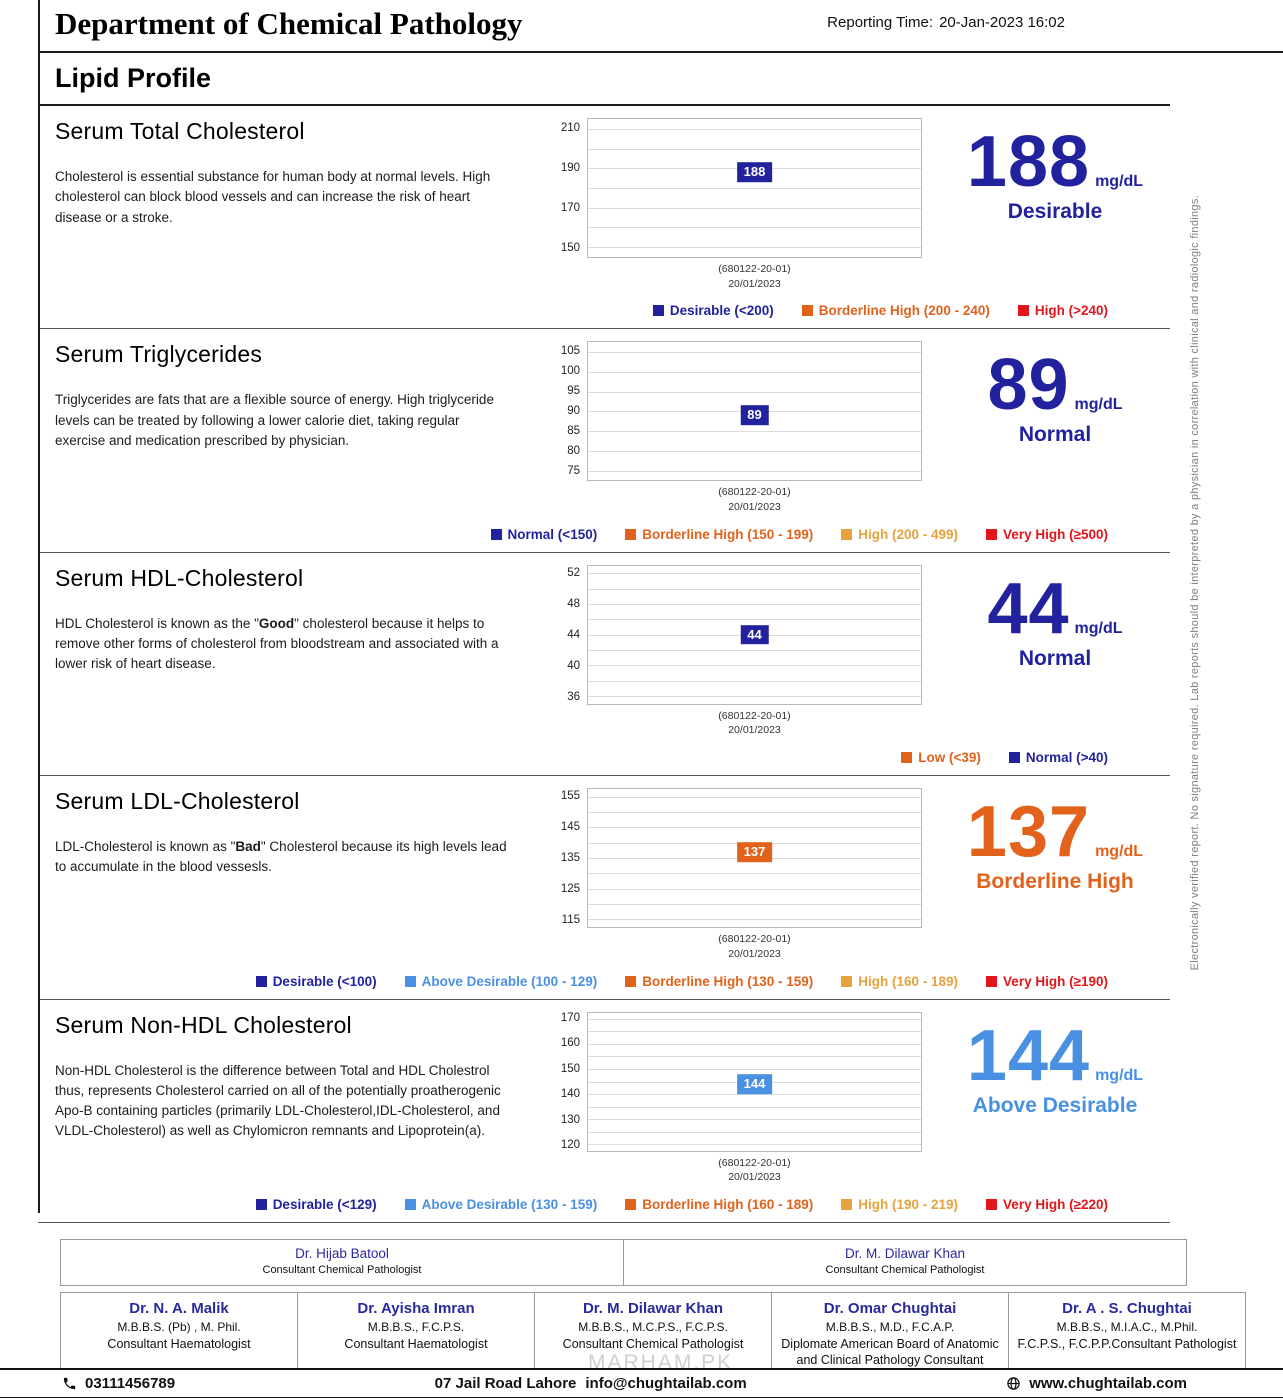 The width and height of the screenshot is (1283, 1398). I want to click on legend-item: Borderline High (160 - 189), so click(719, 1204).